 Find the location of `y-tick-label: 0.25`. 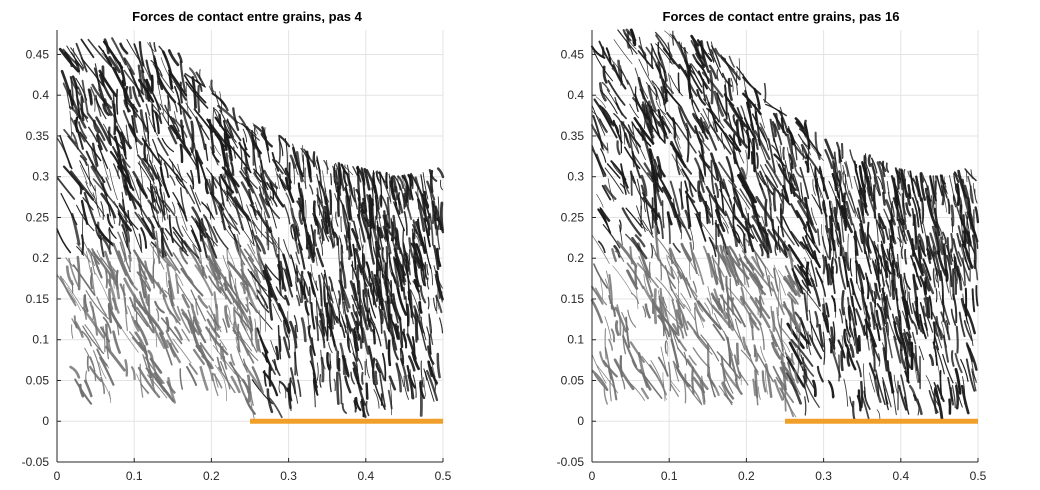

y-tick-label: 0.25 is located at coordinates (38, 217).